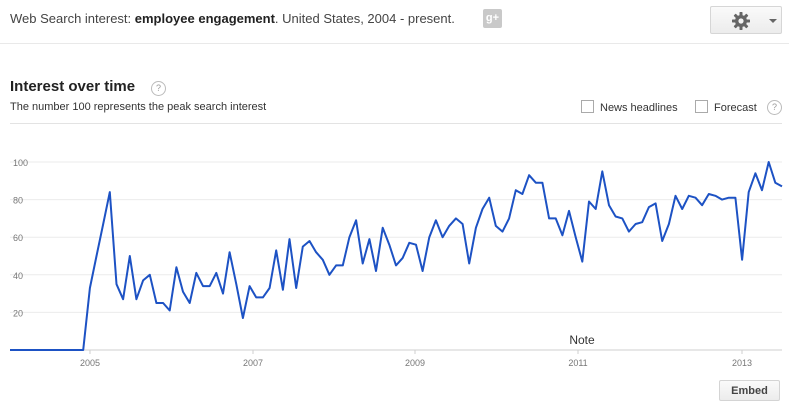  What do you see at coordinates (774, 107) in the screenshot?
I see `forecast-help-icon: ?` at bounding box center [774, 107].